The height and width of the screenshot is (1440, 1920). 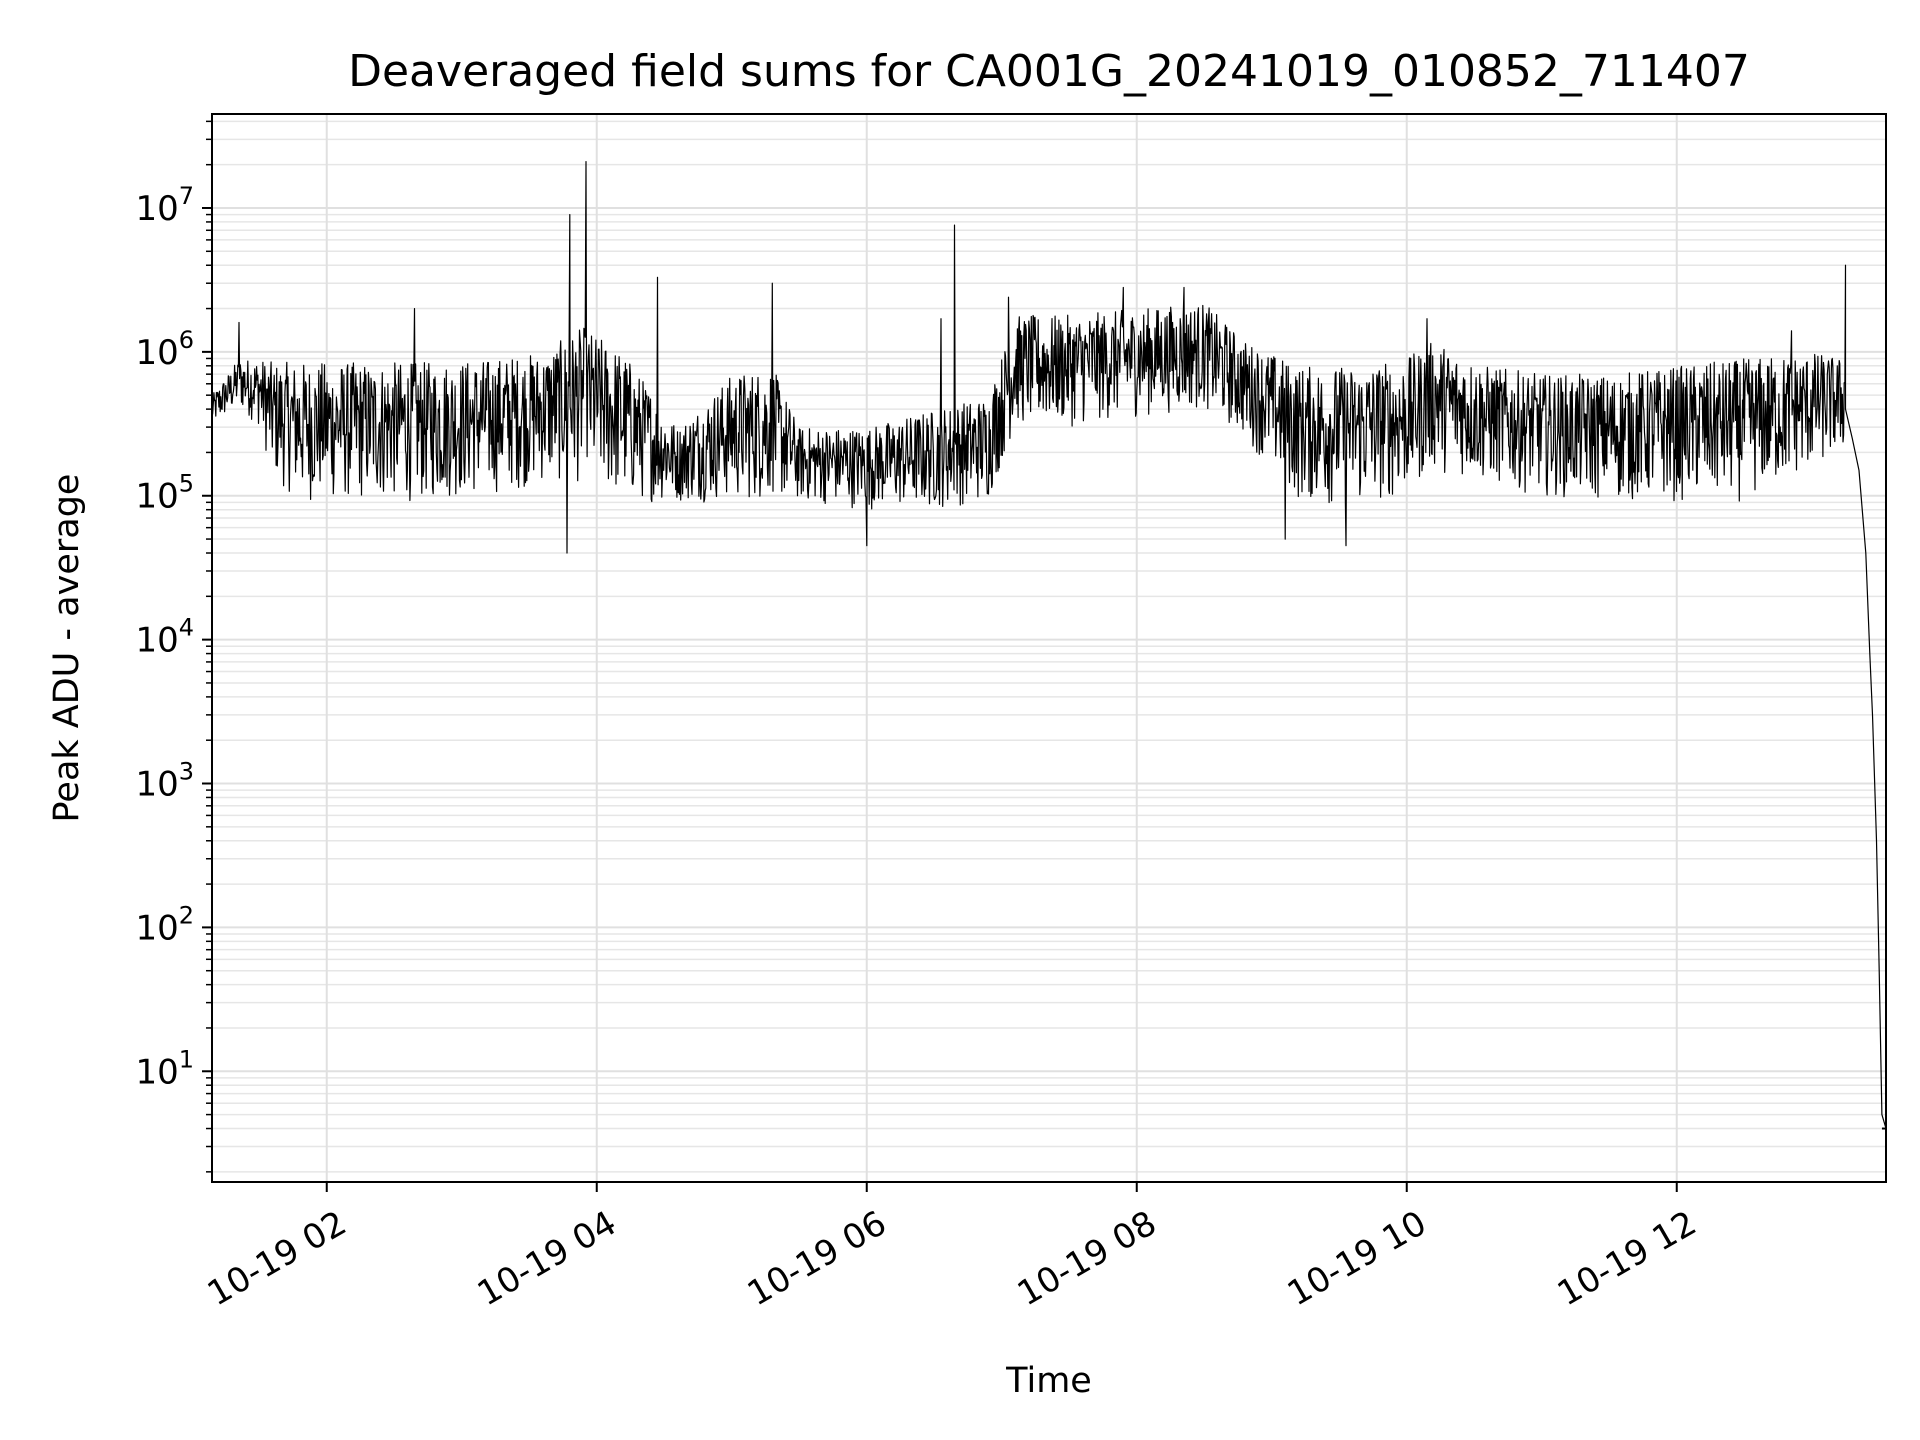 I want to click on y-tick-exponent: 5, so click(x=186, y=484).